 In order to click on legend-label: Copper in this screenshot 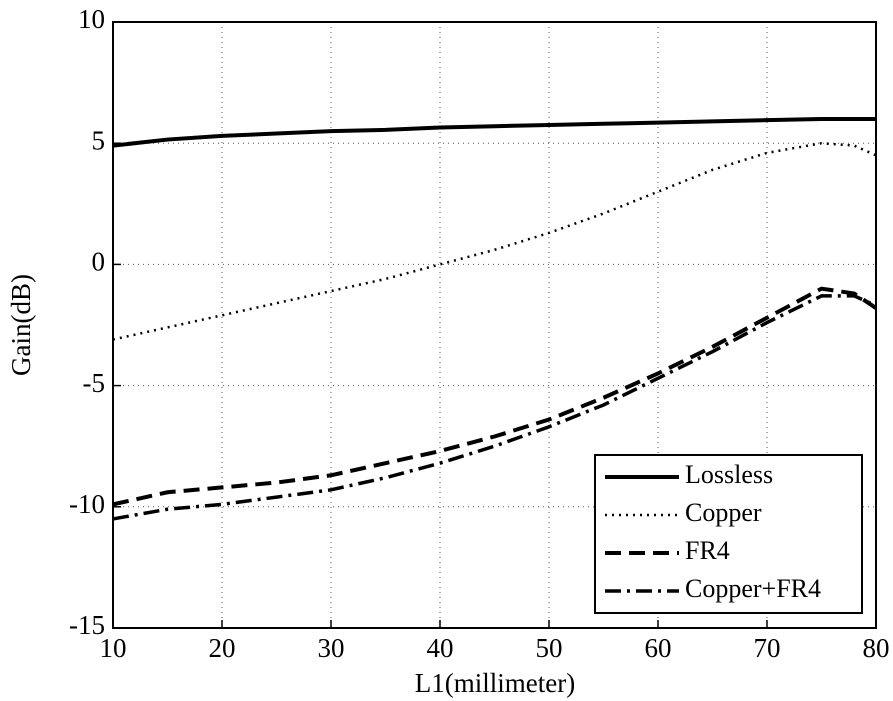, I will do `click(723, 512)`.